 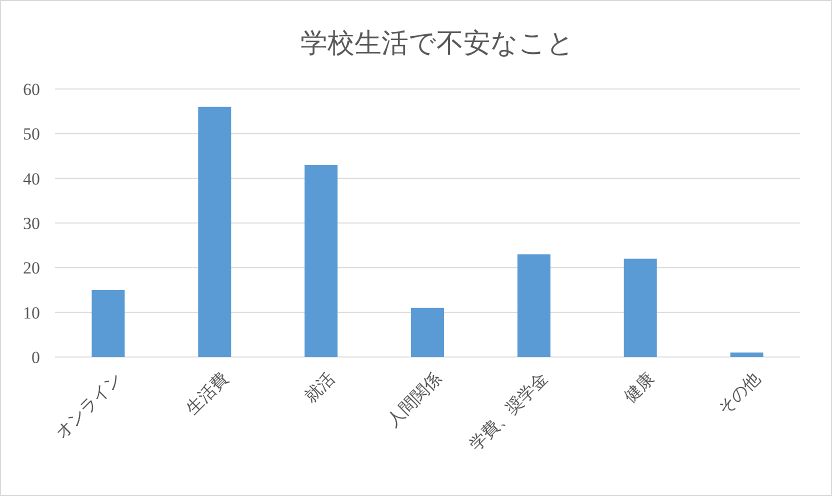 I want to click on y-tick-label: 60, so click(x=31, y=89).